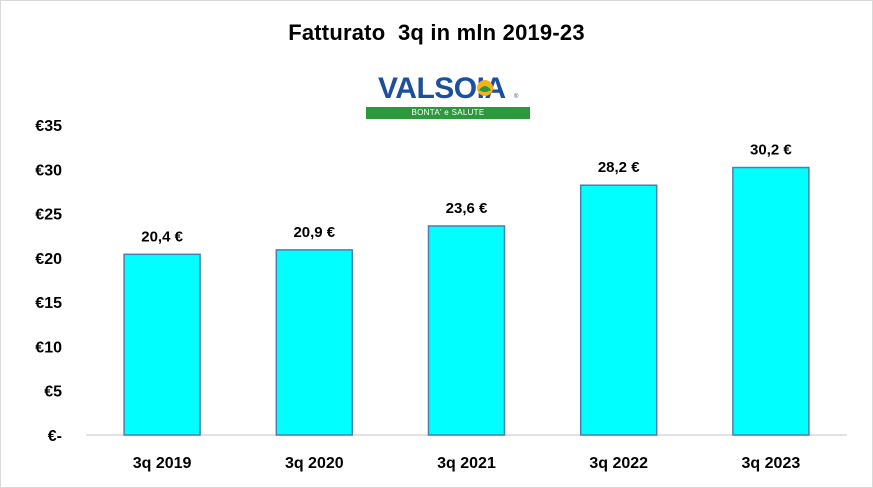  I want to click on chart-title: Fatturato 3q in mln 2019-23, so click(436, 32).